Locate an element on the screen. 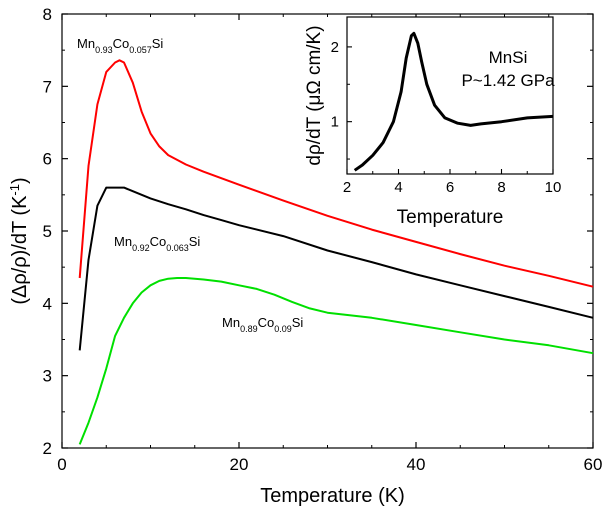 This screenshot has height=514, width=603. inset-sample-label: MnSi is located at coordinates (508, 57).